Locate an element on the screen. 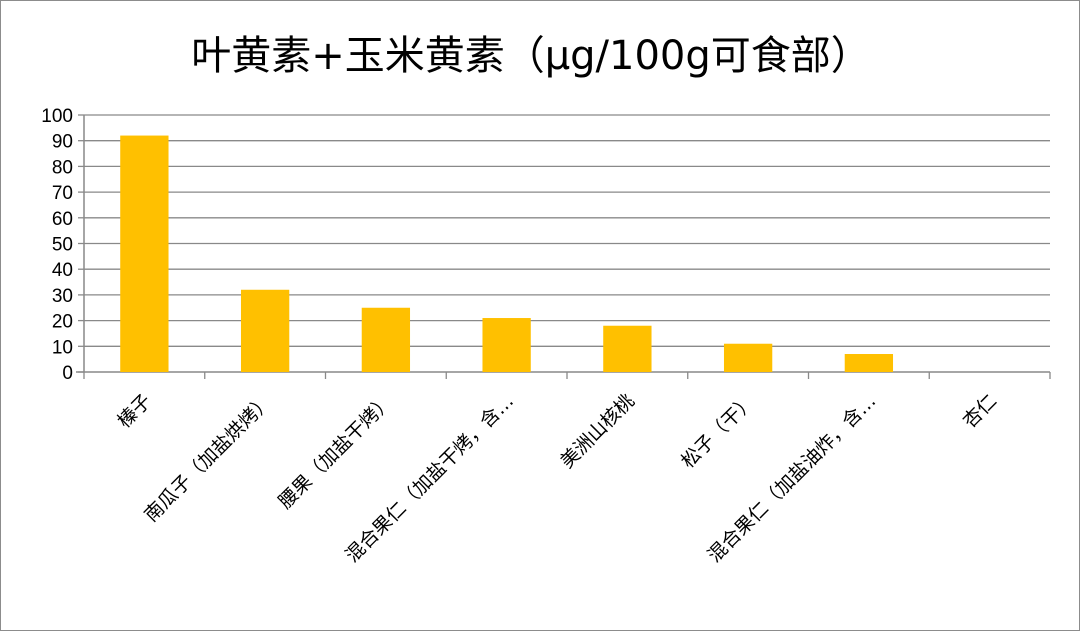 This screenshot has width=1080, height=632. x-category-label: 腰果（加盐干烤） is located at coordinates (335, 451).